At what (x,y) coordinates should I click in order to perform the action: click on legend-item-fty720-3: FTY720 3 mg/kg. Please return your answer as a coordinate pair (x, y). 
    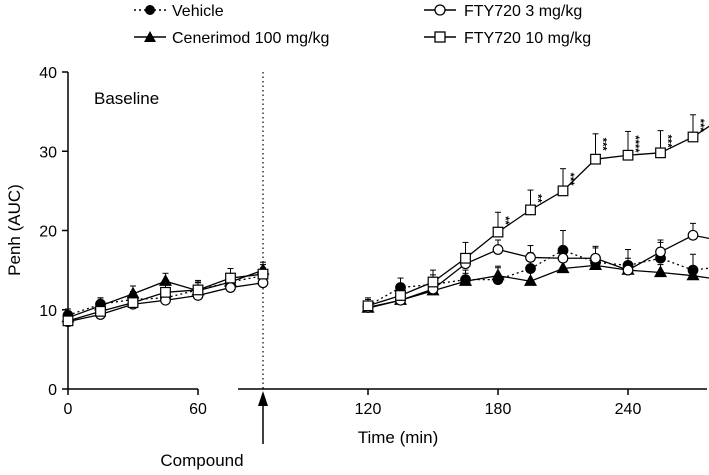
    Looking at the image, I should click on (503, 11).